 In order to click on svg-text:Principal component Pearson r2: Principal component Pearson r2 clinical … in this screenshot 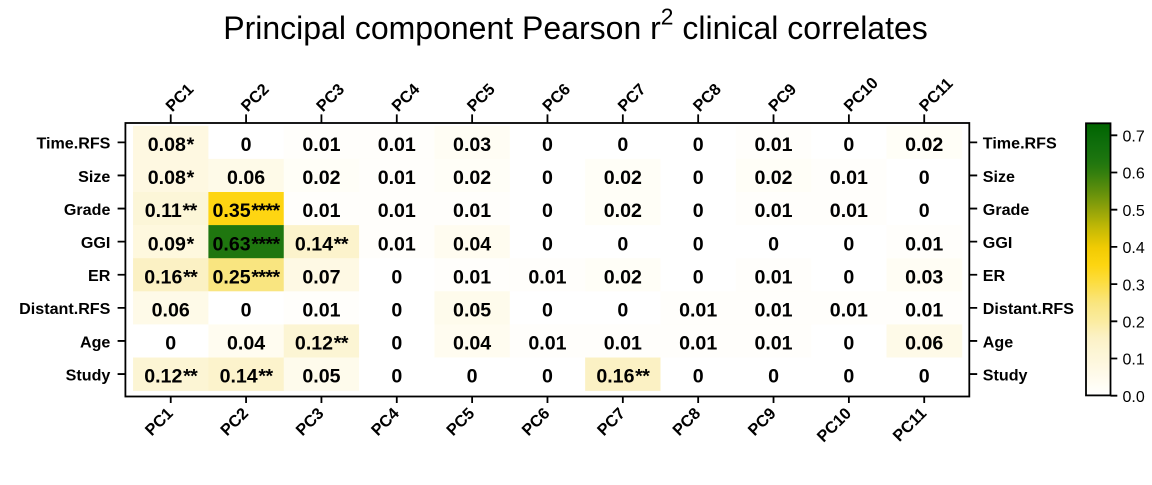, I will do `click(575, 24)`.